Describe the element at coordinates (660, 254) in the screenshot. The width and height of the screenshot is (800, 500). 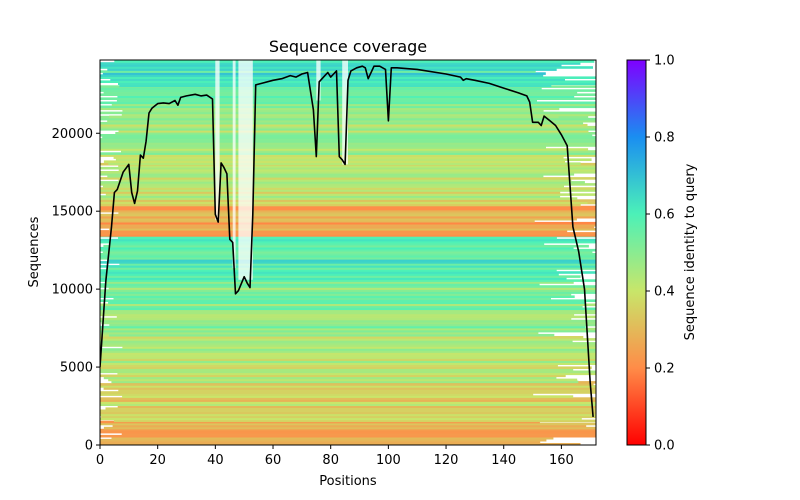
I see `colorbar-axis: 0.0 0.2 0.4 0.6 0.8 1.0` at that location.